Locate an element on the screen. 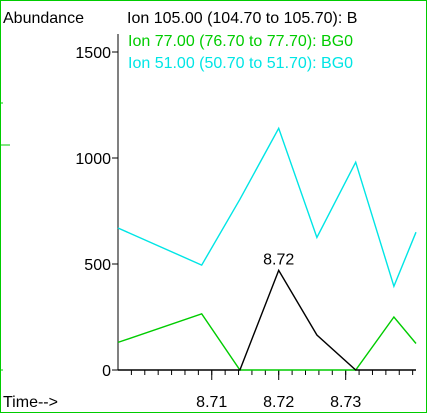  x-tick-label: 8.73 is located at coordinates (345, 402).